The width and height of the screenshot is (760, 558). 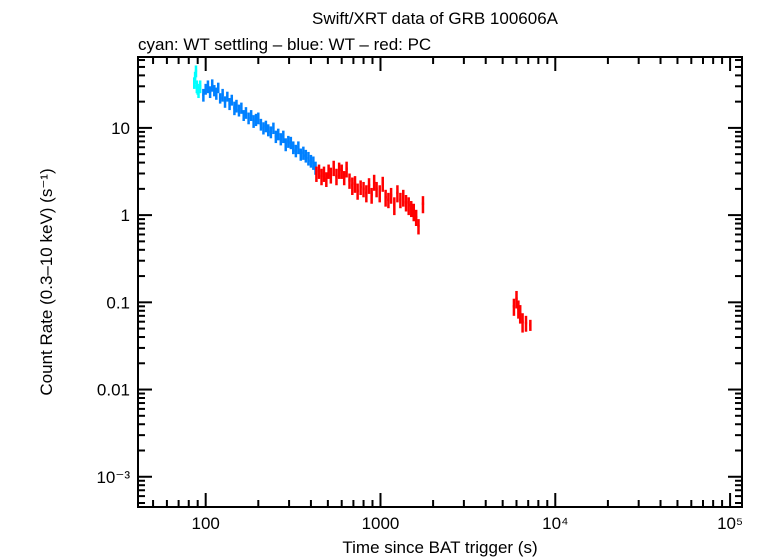 I want to click on y-tick-label: 1, so click(x=125, y=215).